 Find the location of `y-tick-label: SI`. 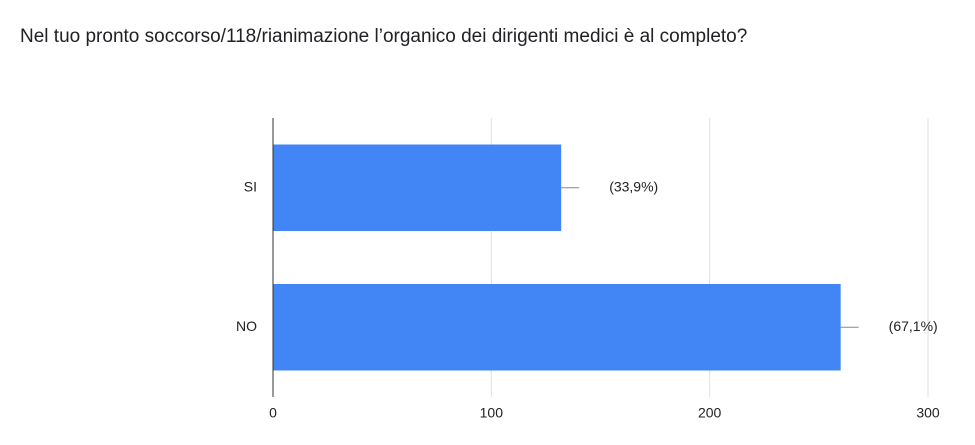

y-tick-label: SI is located at coordinates (250, 186).